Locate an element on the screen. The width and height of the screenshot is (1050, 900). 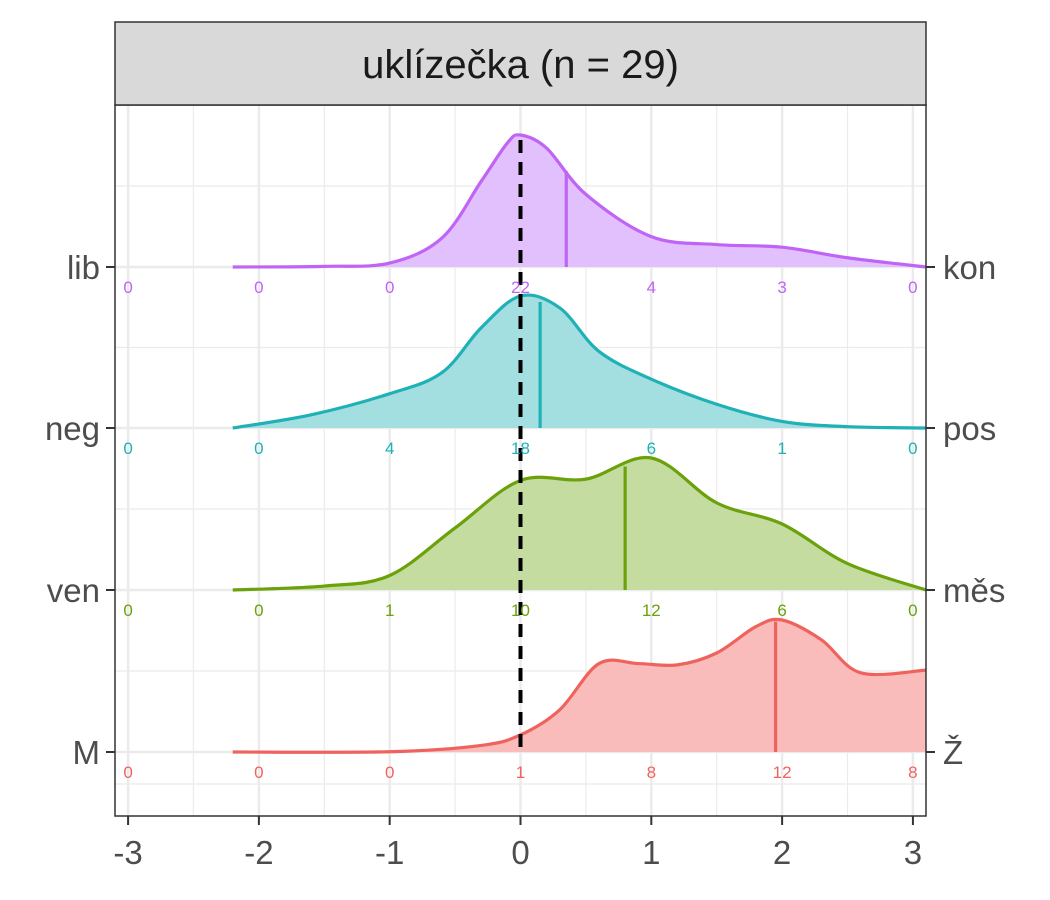
y-tick-label-right: měs is located at coordinates (974, 590).